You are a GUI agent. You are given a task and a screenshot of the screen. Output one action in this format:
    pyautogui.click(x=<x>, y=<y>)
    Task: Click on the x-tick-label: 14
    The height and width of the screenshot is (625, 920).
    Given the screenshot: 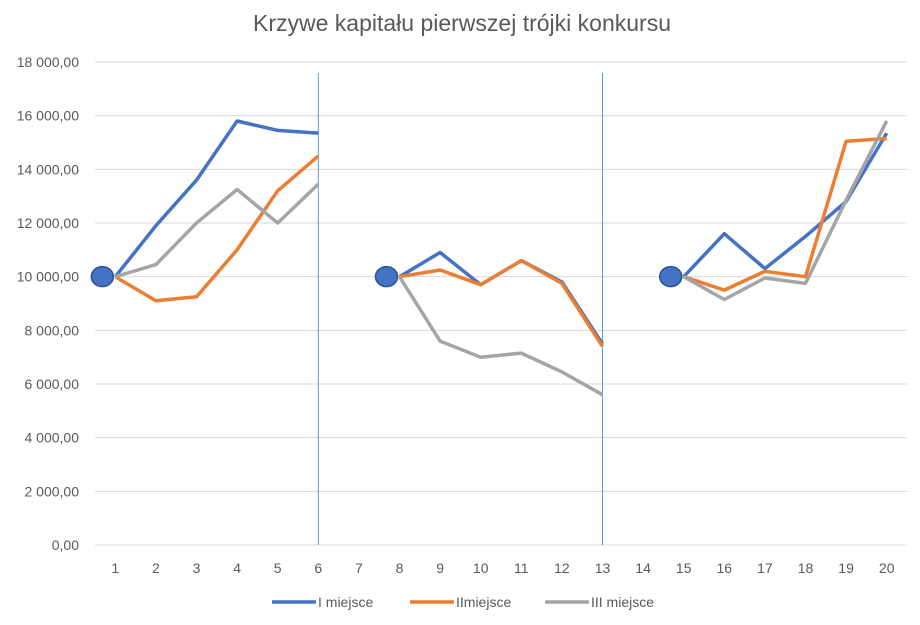 What is the action you would take?
    pyautogui.click(x=643, y=568)
    